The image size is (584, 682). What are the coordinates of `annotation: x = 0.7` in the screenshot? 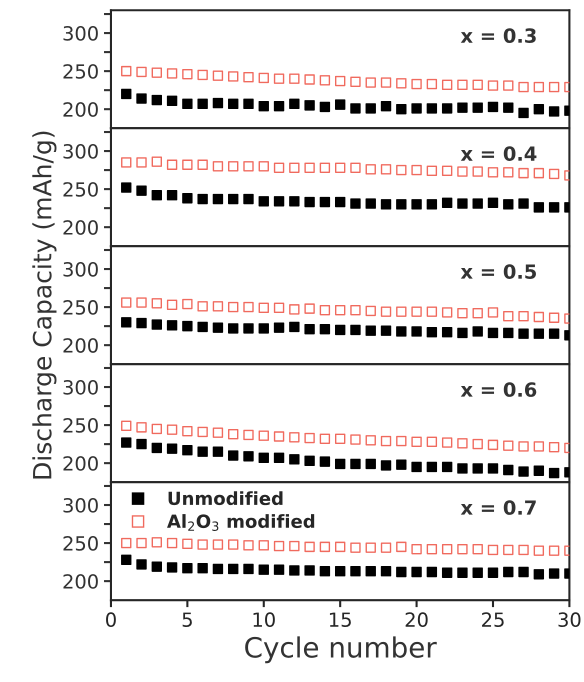 It's located at (498, 507).